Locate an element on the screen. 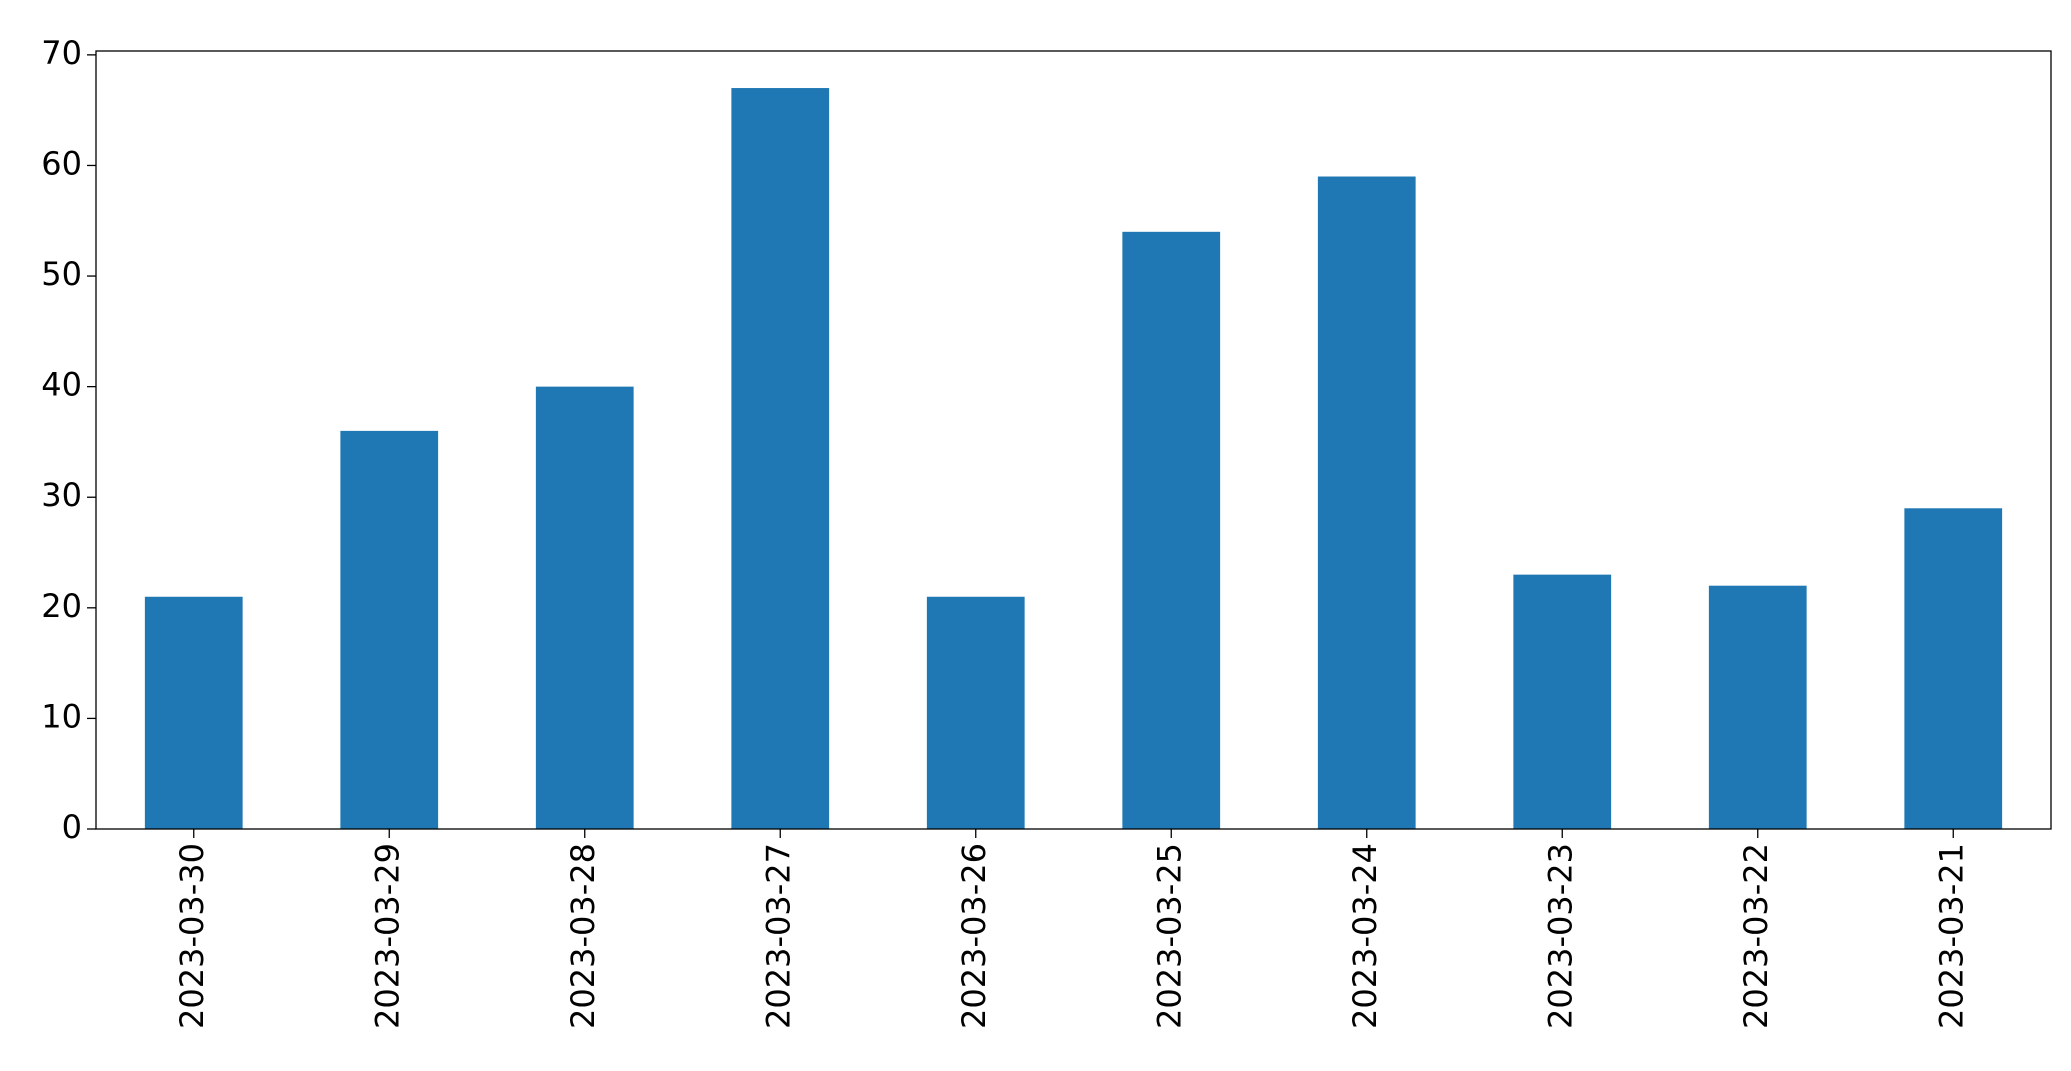  y-tick-label: 60 is located at coordinates (61, 163).